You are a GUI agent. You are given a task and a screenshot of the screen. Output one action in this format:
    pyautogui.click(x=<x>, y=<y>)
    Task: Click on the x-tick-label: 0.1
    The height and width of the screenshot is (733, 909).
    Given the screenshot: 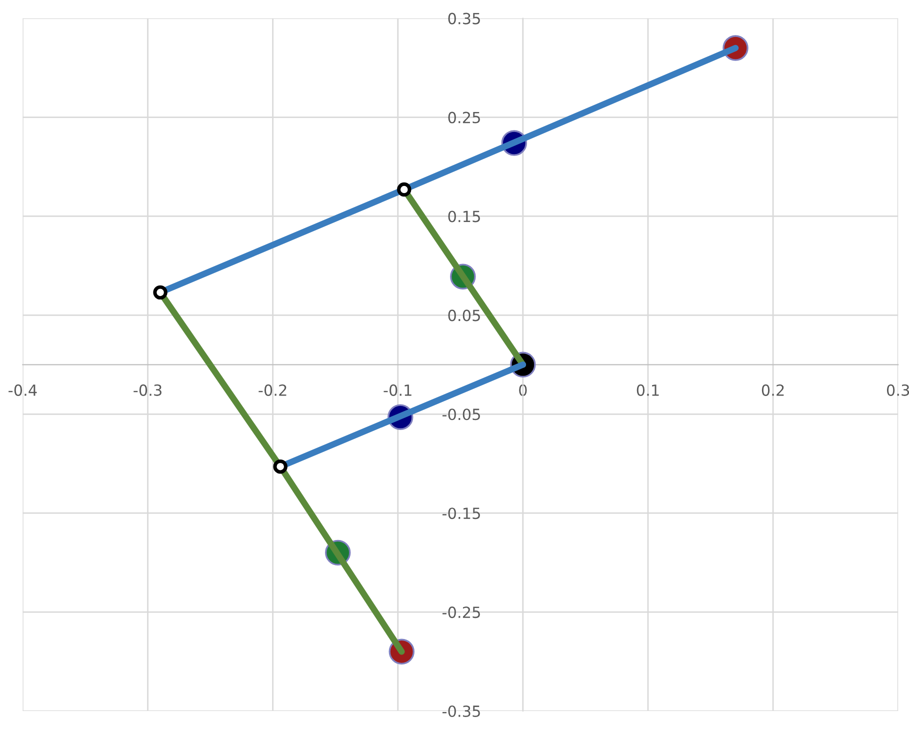 What is the action you would take?
    pyautogui.click(x=647, y=390)
    